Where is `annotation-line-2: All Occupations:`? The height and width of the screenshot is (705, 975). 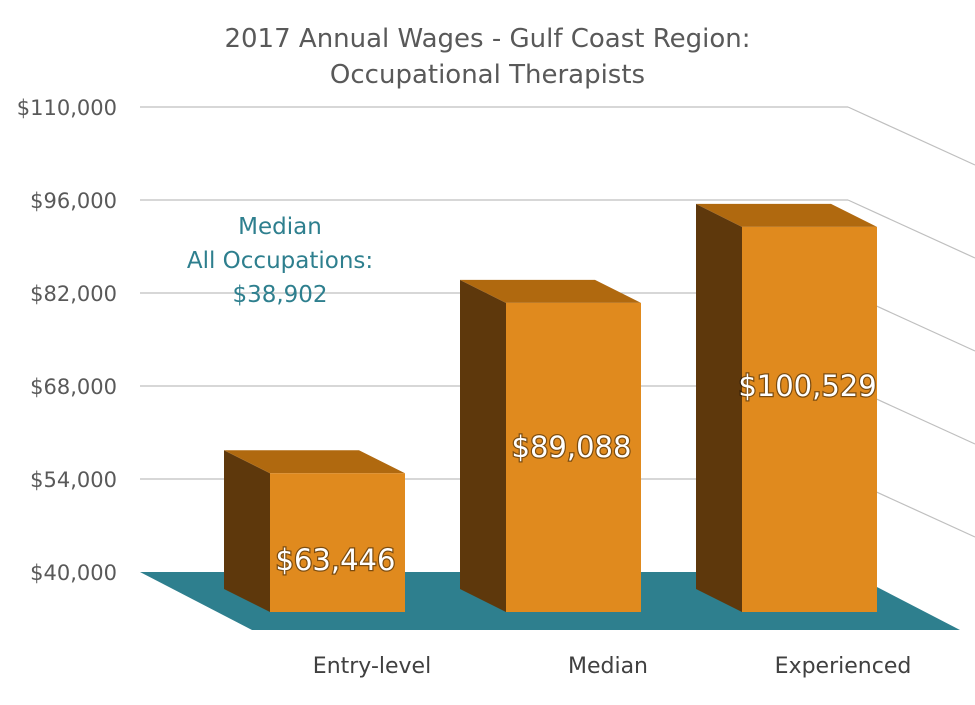
annotation-line-2: All Occupations: is located at coordinates (280, 261).